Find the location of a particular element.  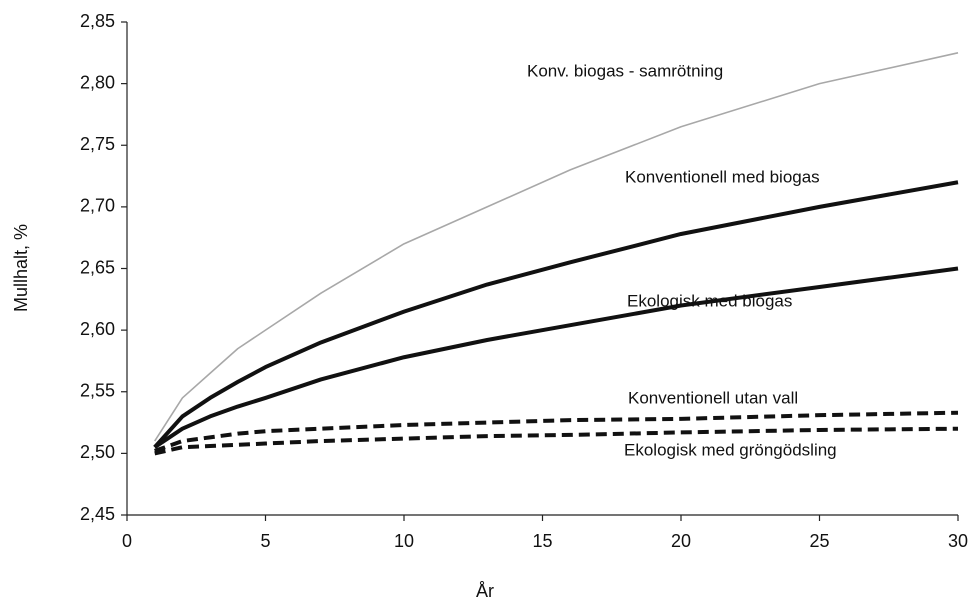

x-tick-label: 20 is located at coordinates (681, 541).